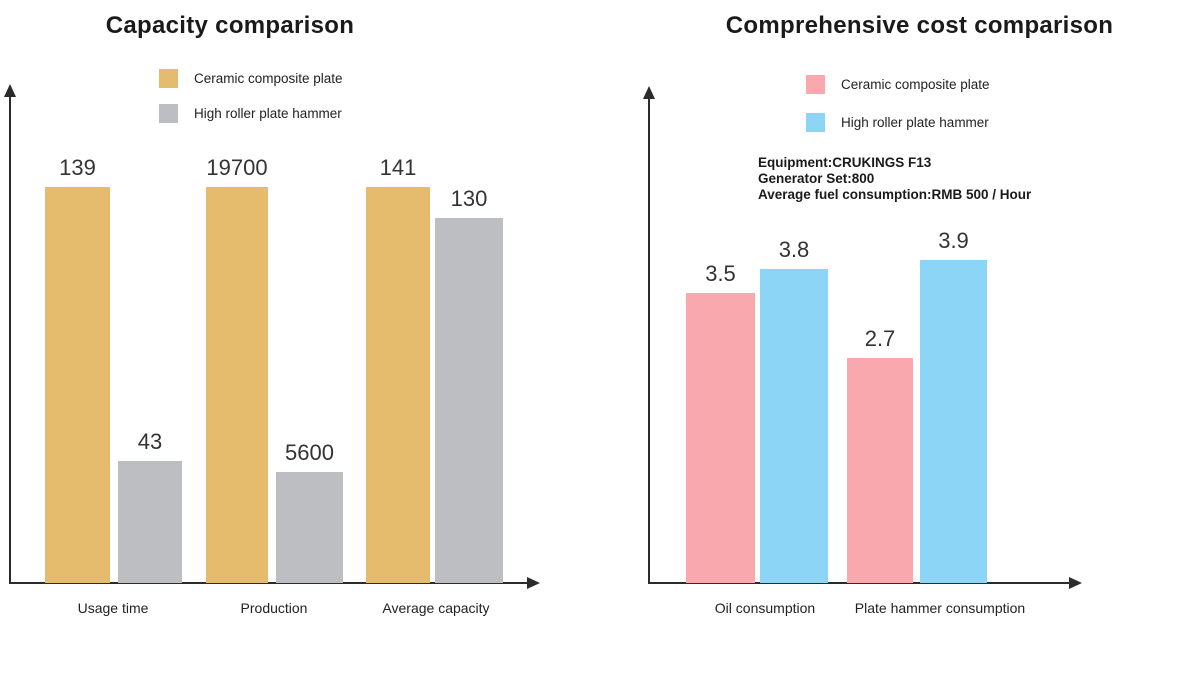 Image resolution: width=1189 pixels, height=684 pixels. I want to click on bar-value-label: 3.5, so click(720, 273).